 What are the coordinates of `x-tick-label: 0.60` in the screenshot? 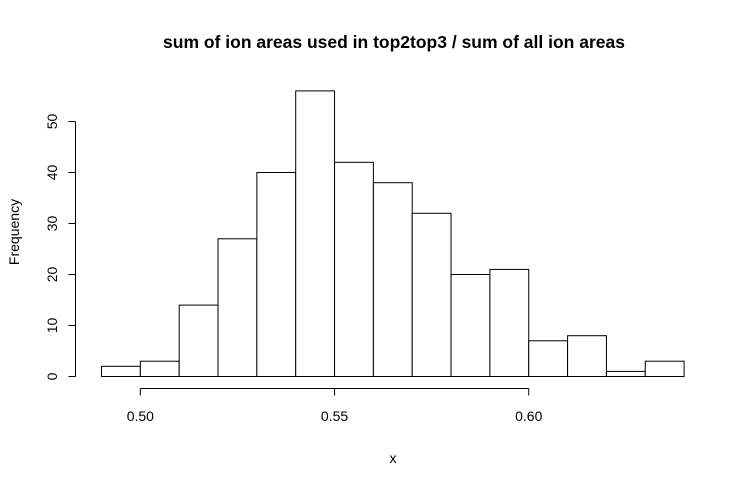 It's located at (528, 416).